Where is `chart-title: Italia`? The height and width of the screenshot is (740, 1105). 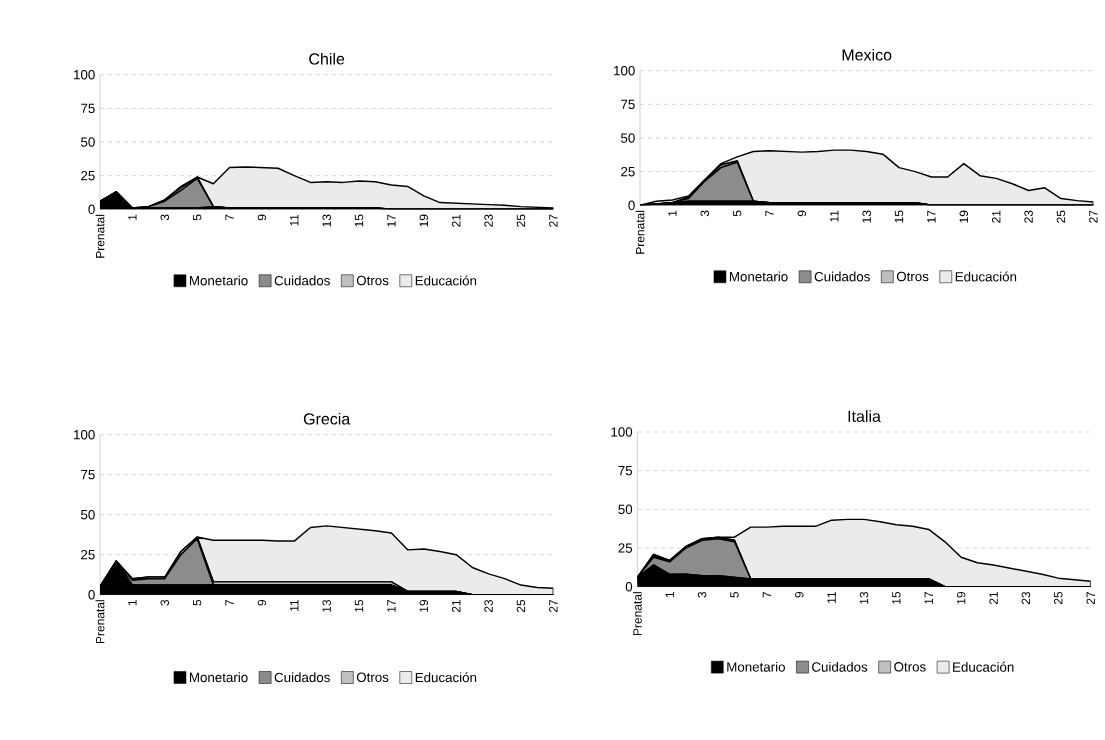
chart-title: Italia is located at coordinates (864, 416).